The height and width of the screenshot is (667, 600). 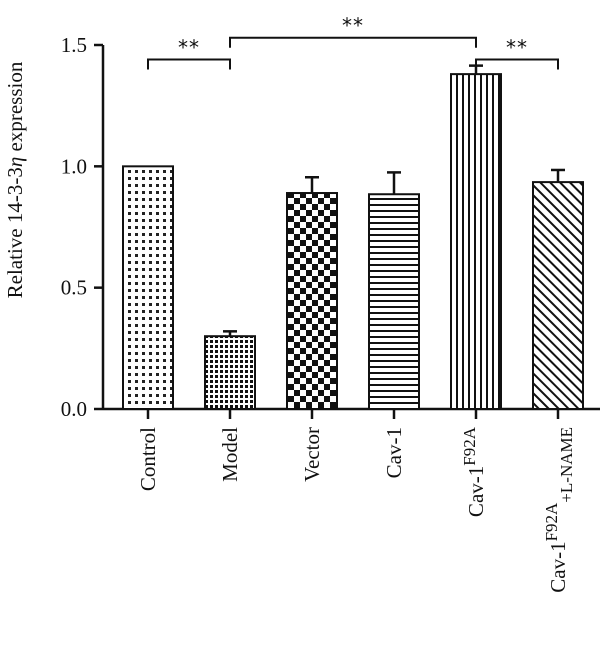 I want to click on y-tick-label: 1.5, so click(x=74, y=45).